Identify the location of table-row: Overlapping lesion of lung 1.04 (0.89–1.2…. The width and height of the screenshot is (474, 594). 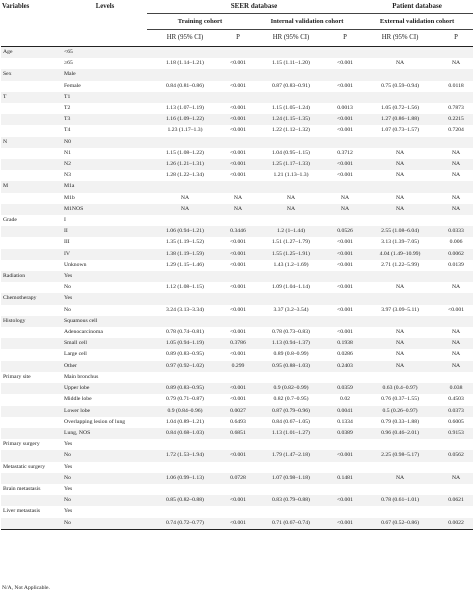
(237, 422).